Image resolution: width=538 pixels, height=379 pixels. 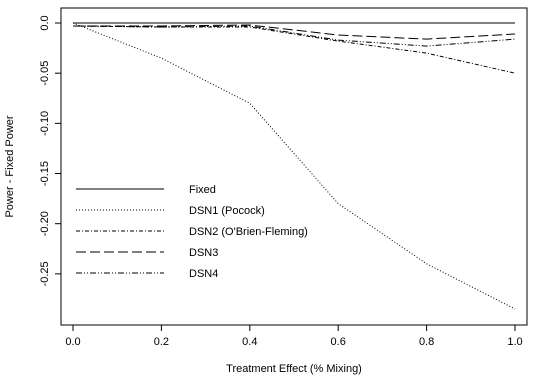 I want to click on x-tick-label: 0.8, so click(x=426, y=342).